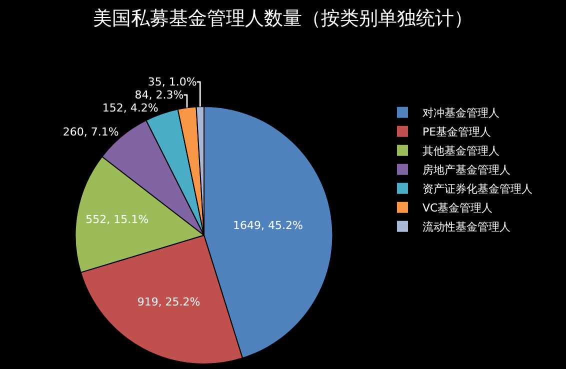  Describe the element at coordinates (466, 227) in the screenshot. I see `legend-label: 流动性基金管理人` at that location.